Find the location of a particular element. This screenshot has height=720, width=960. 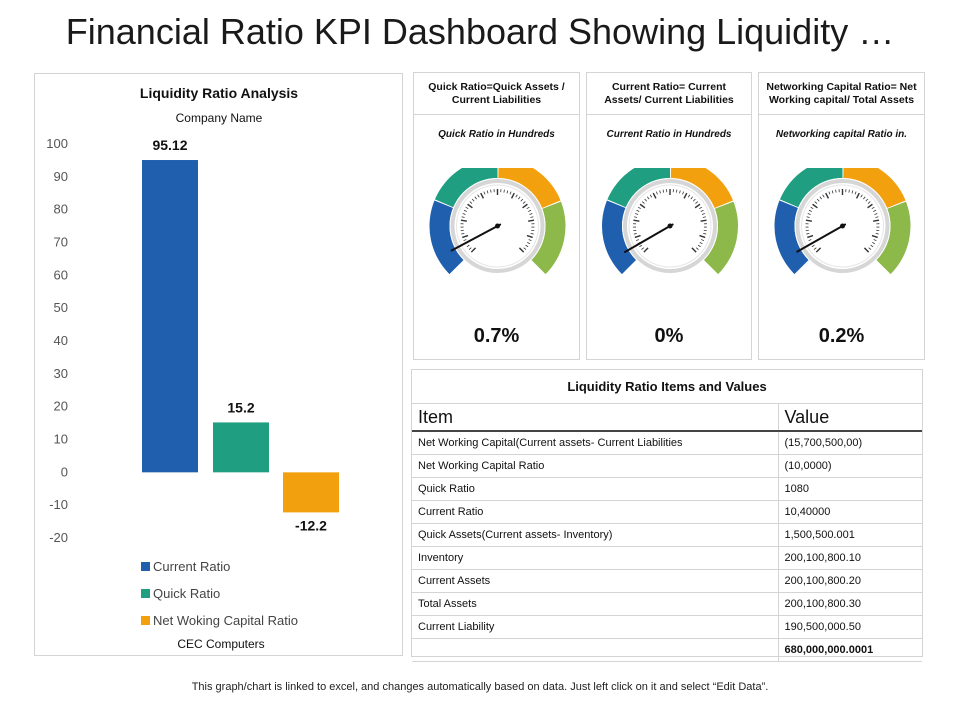

legend-label: Current Ratio is located at coordinates (191, 566).